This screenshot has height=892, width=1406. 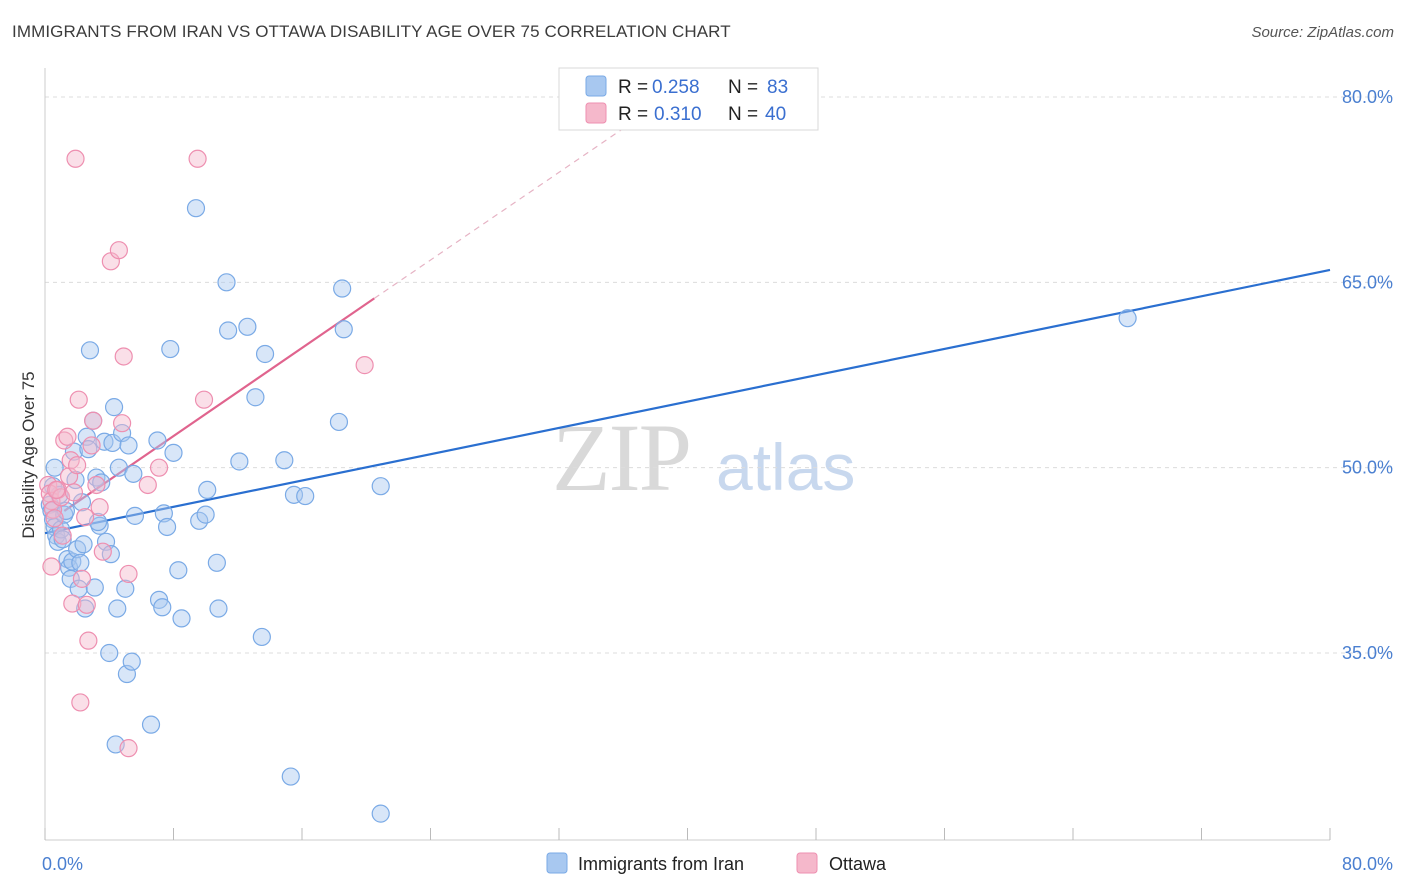 I want to click on legend-r-label-2: R =, so click(x=633, y=114).